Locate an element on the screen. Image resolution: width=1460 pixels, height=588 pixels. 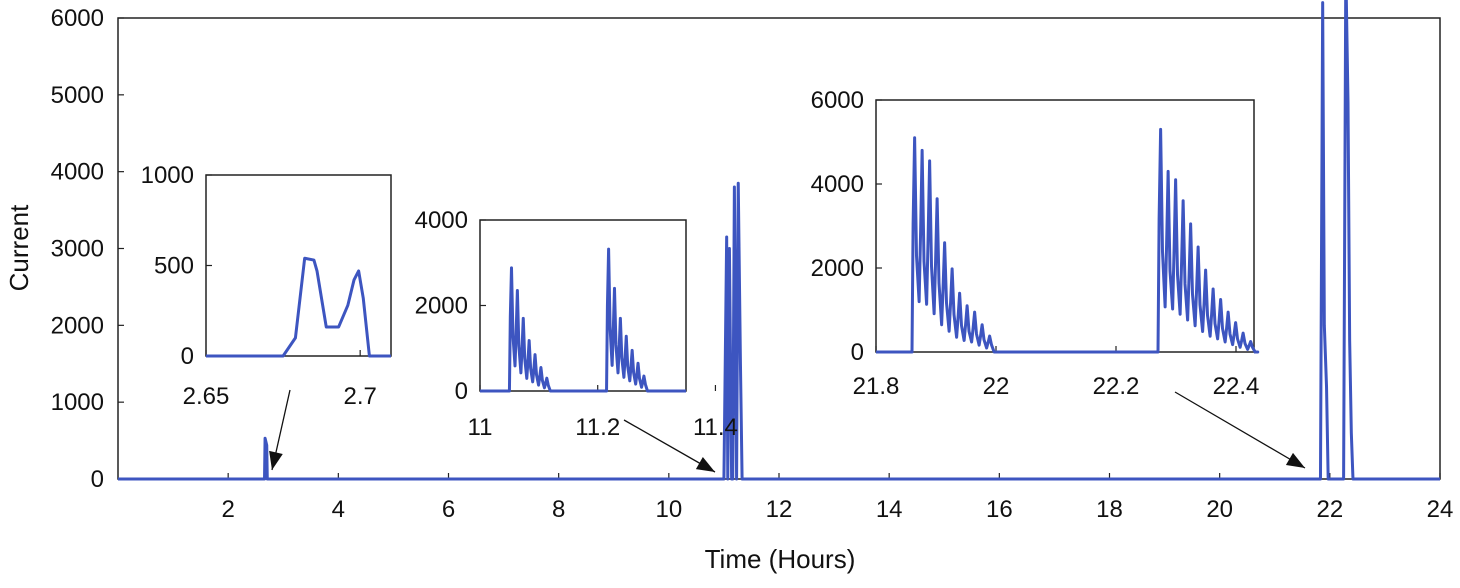
arrow-inset-2-head is located at coordinates (705, 464).